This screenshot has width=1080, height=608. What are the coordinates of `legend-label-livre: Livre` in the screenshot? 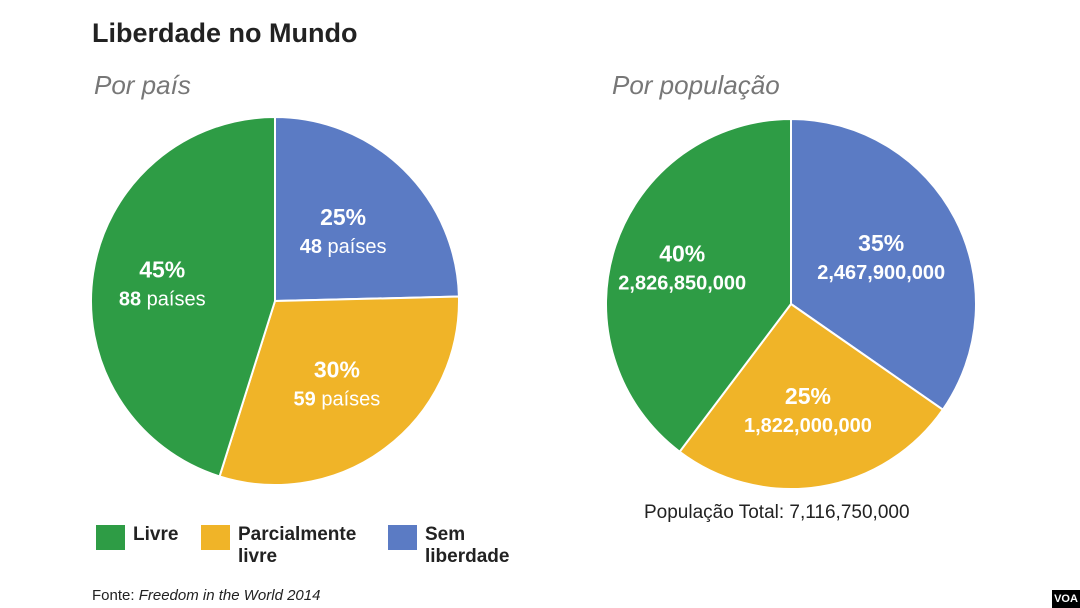 It's located at (156, 534).